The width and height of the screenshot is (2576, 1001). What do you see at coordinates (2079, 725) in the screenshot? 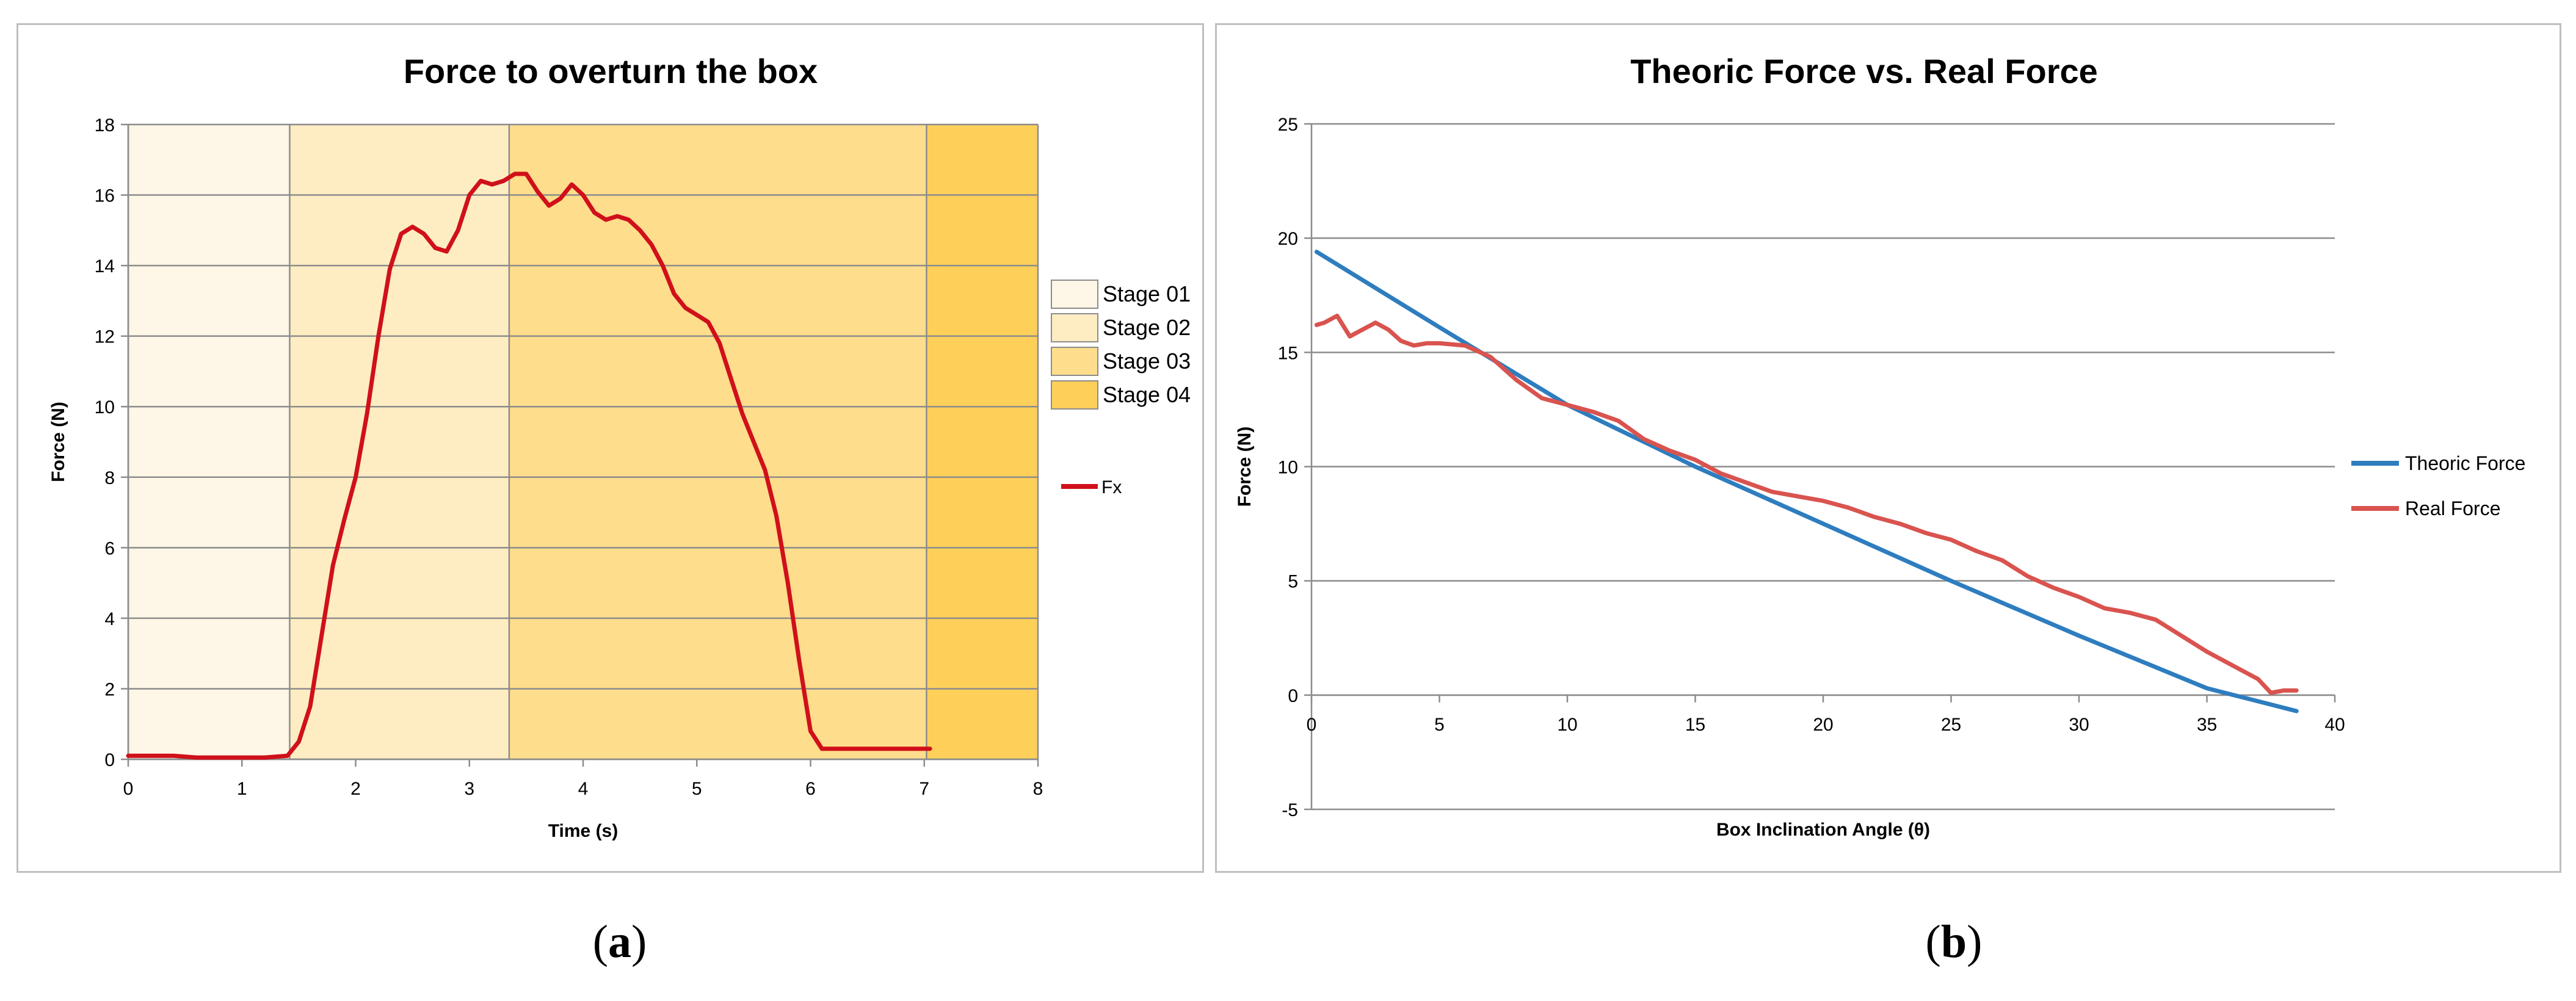
I see `x-tick-label: 30` at bounding box center [2079, 725].